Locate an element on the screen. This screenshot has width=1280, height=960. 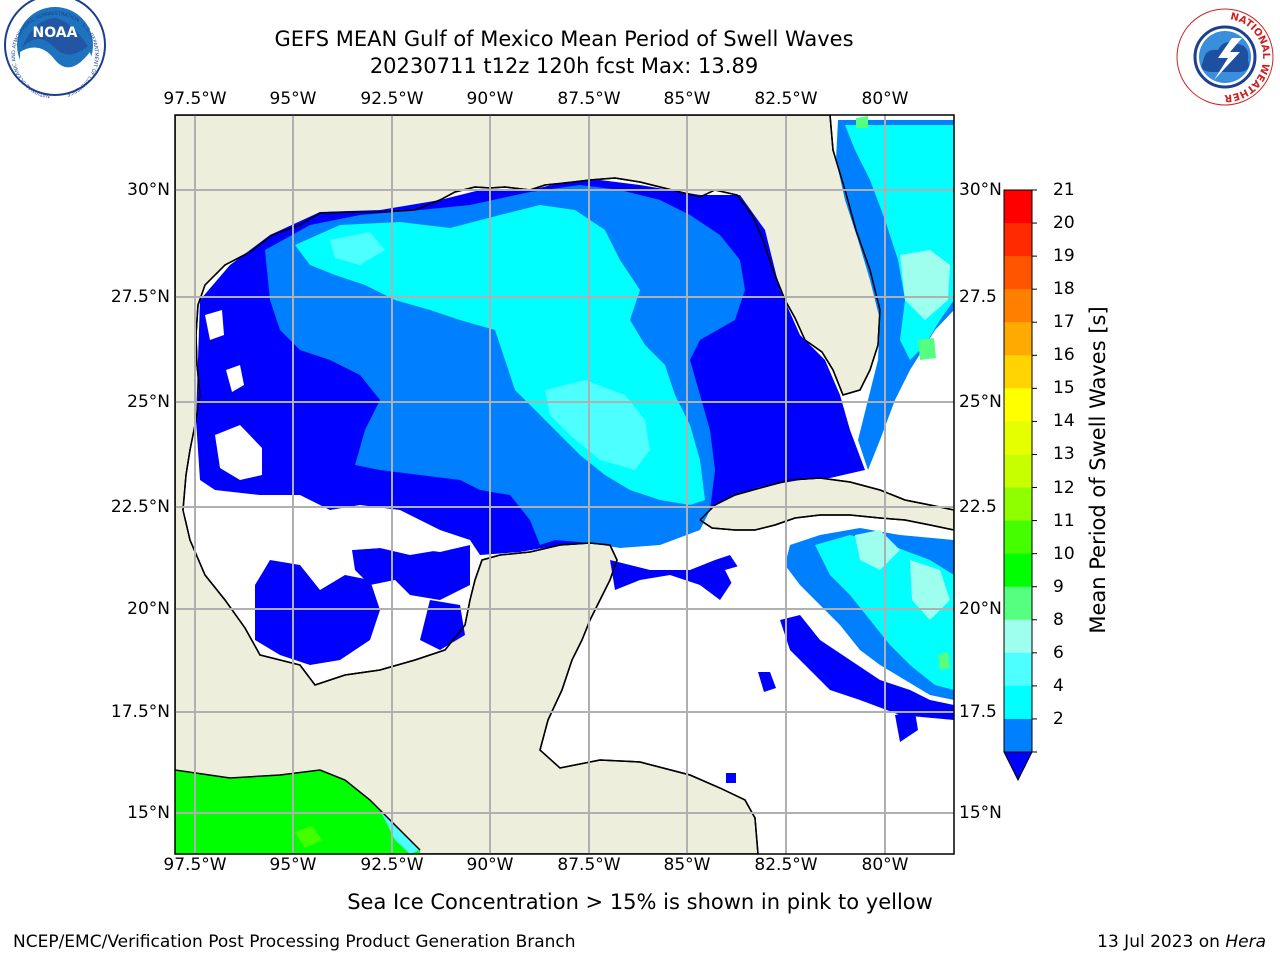
lon-label-top: 80°W is located at coordinates (885, 99).